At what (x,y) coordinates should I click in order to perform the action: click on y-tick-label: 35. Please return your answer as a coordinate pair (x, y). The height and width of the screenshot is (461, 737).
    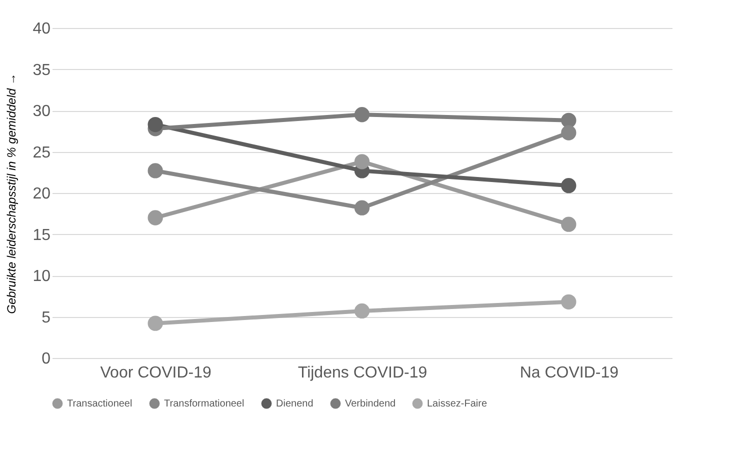
    Looking at the image, I should click on (41, 70).